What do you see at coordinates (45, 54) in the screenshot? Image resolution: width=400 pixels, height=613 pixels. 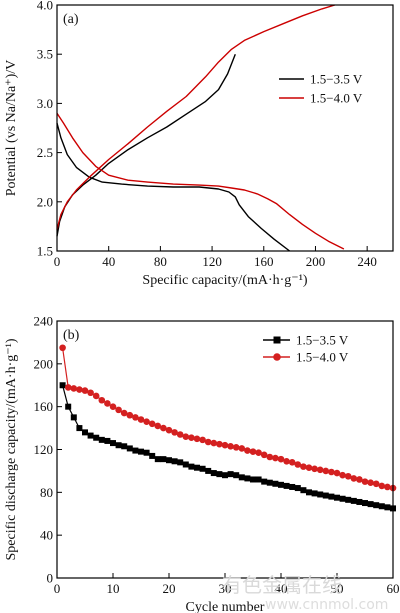 I see `y-tick-label: 3.5` at bounding box center [45, 54].